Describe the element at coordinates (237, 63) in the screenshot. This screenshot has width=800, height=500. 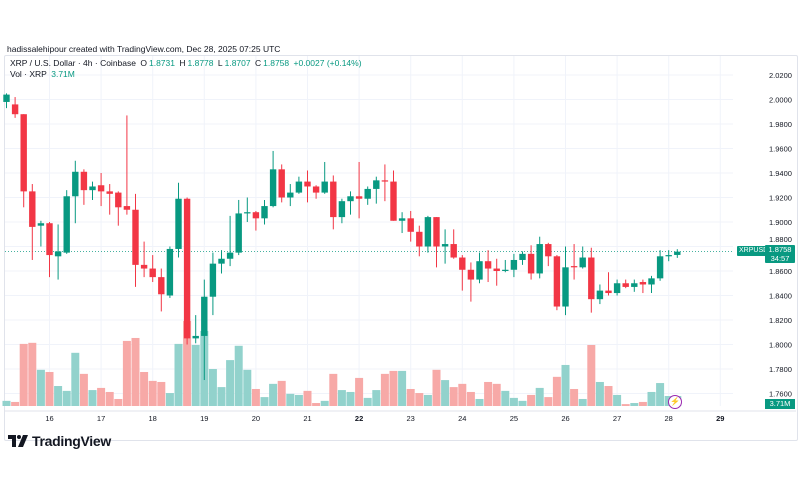
I see `legend-low: 1.8707` at that location.